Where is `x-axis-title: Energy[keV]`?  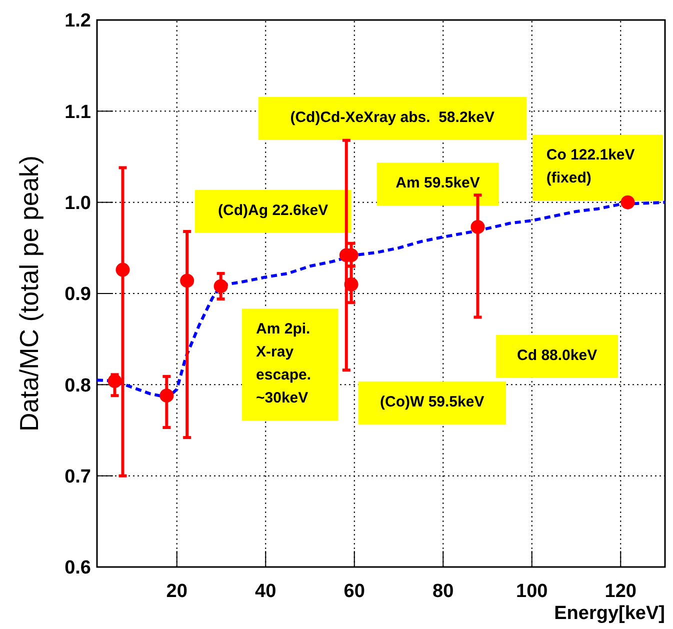
x-axis-title: Energy[keV] is located at coordinates (609, 613).